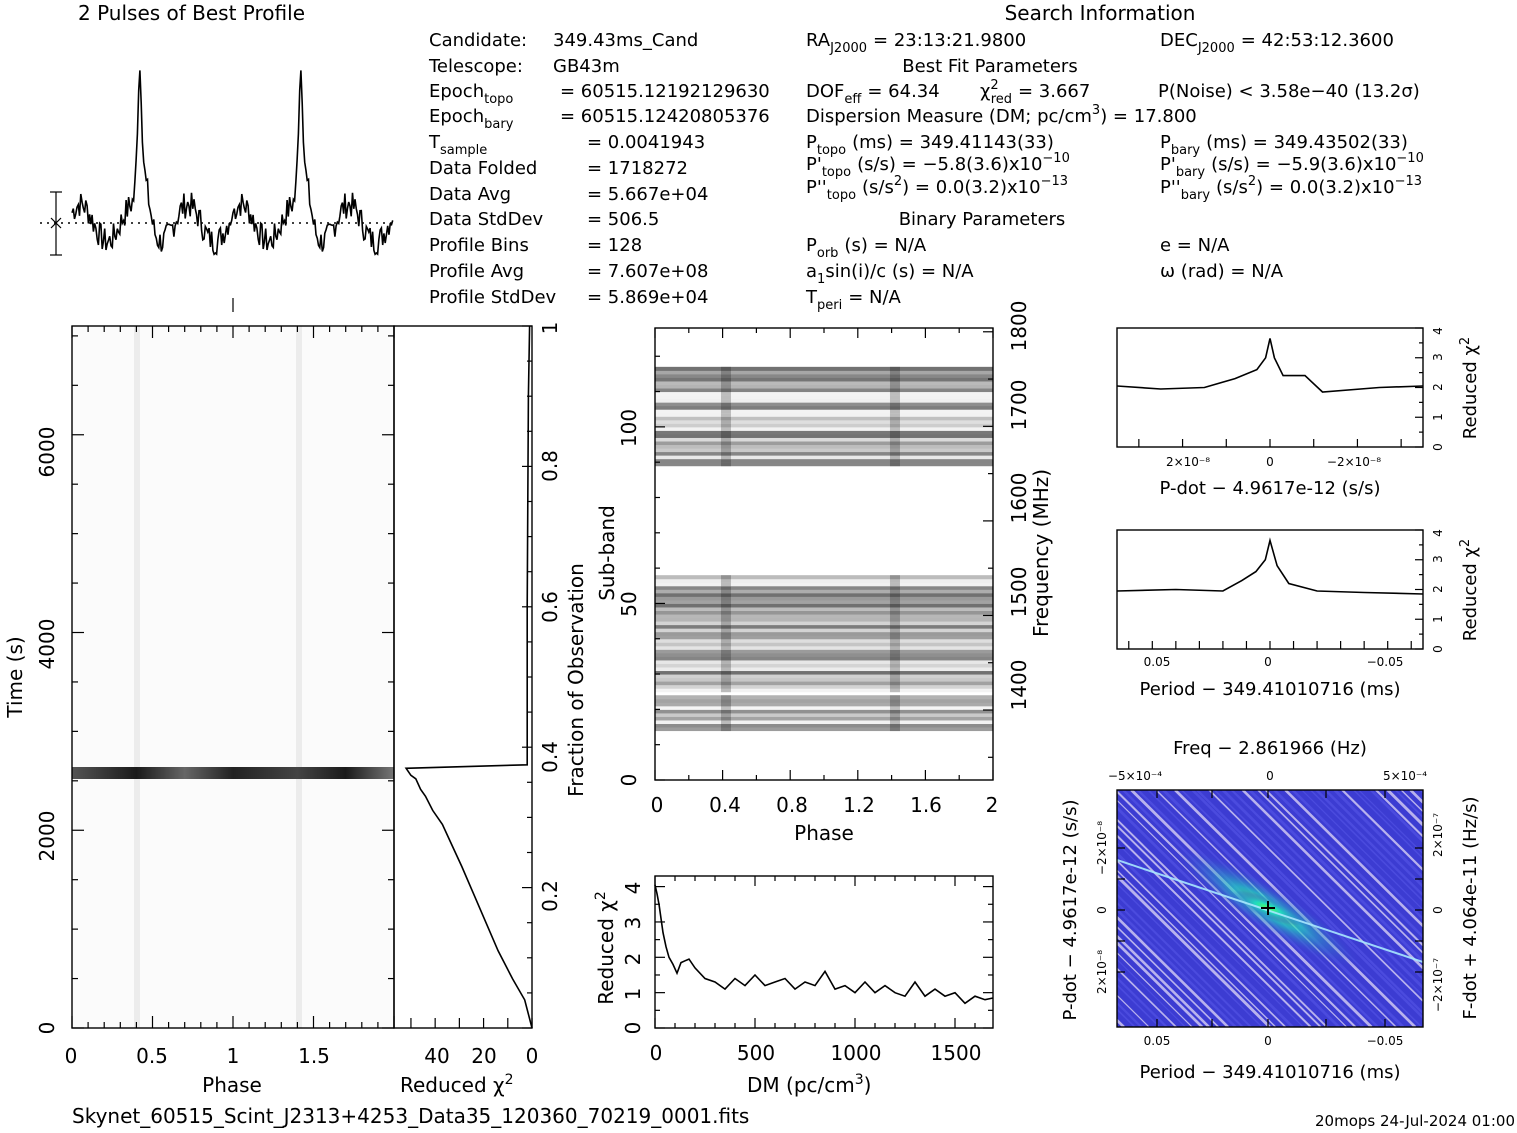  What do you see at coordinates (470, 194) in the screenshot?
I see `info-avg-label: Data Avg` at bounding box center [470, 194].